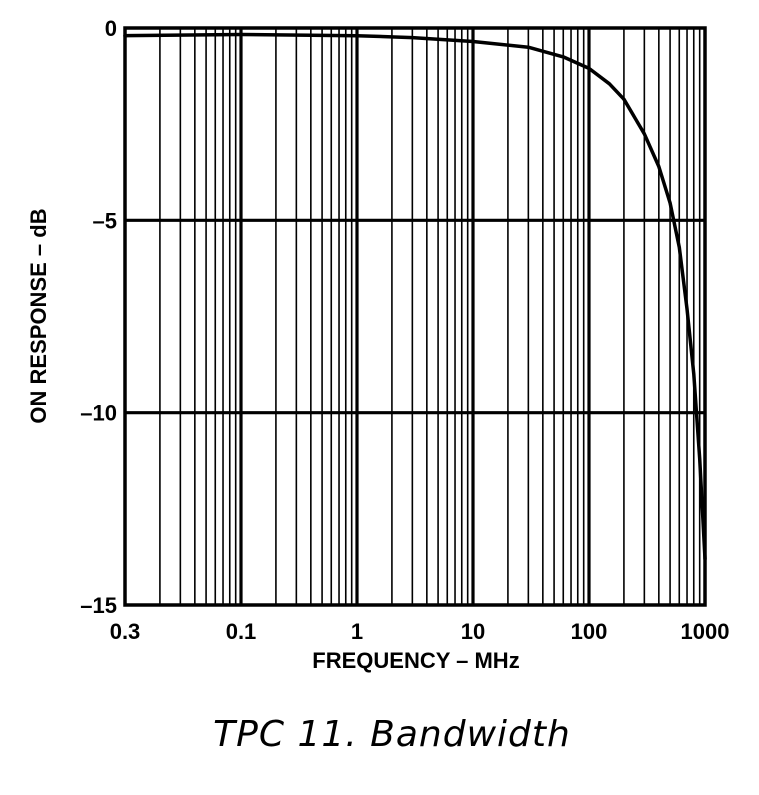 The image size is (759, 795). I want to click on y-tick-labels: 0 –5 –10 –15, so click(98, 317).